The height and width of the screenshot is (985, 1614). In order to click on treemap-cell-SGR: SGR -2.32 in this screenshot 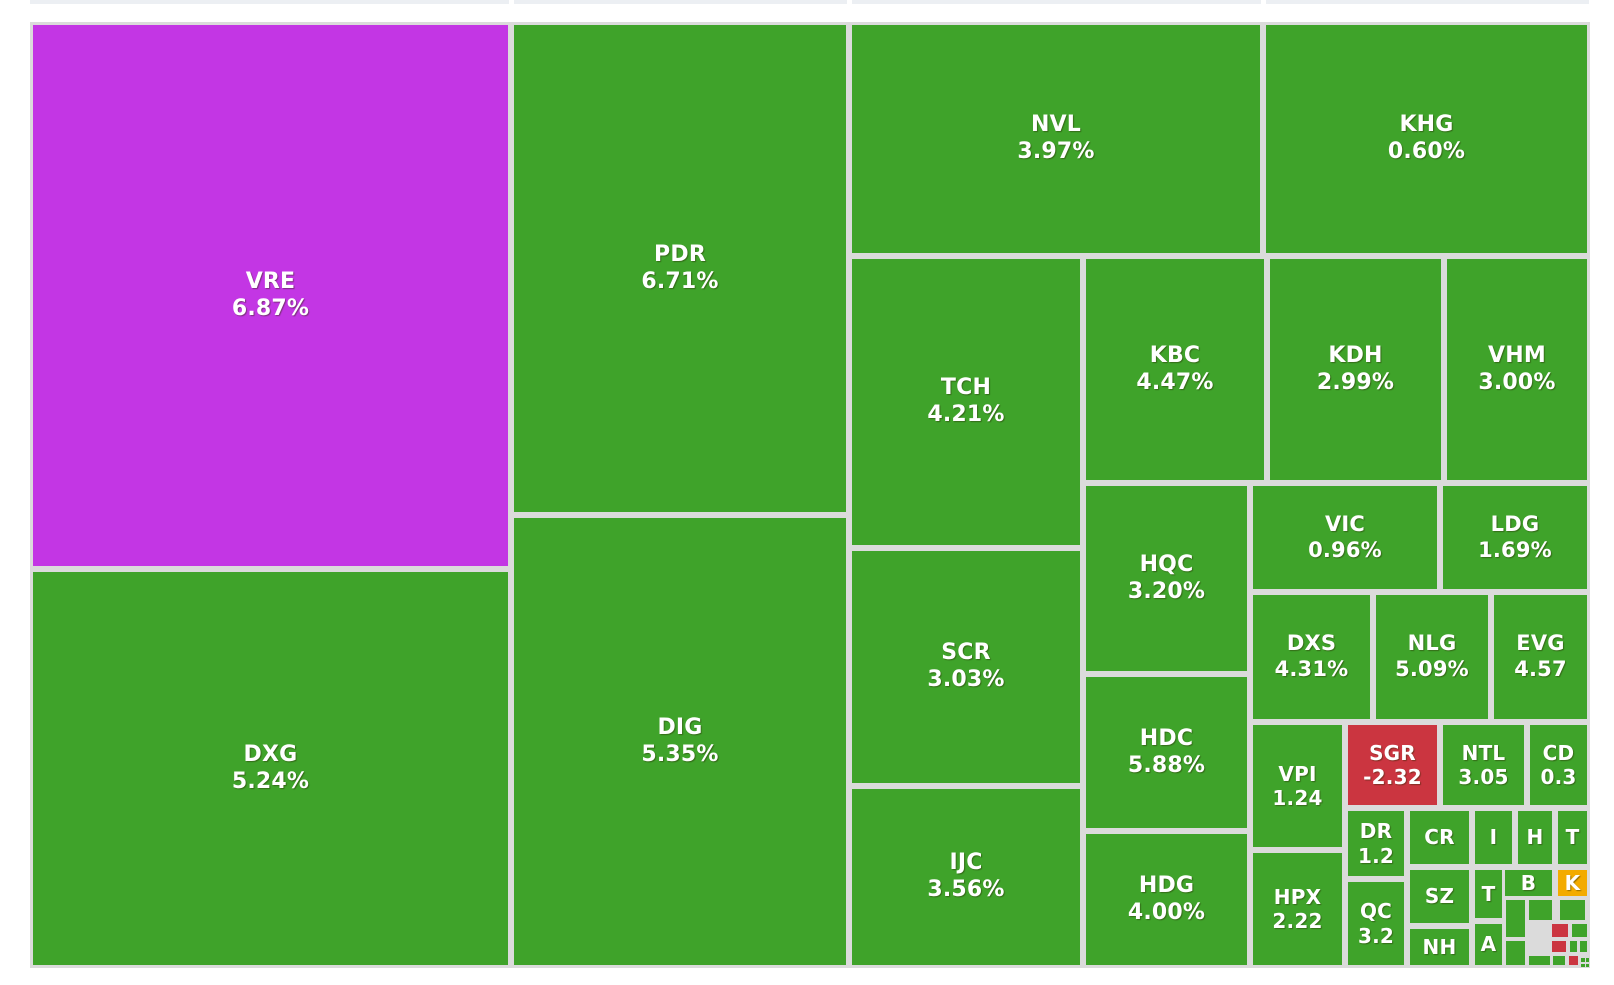, I will do `click(1392, 765)`.